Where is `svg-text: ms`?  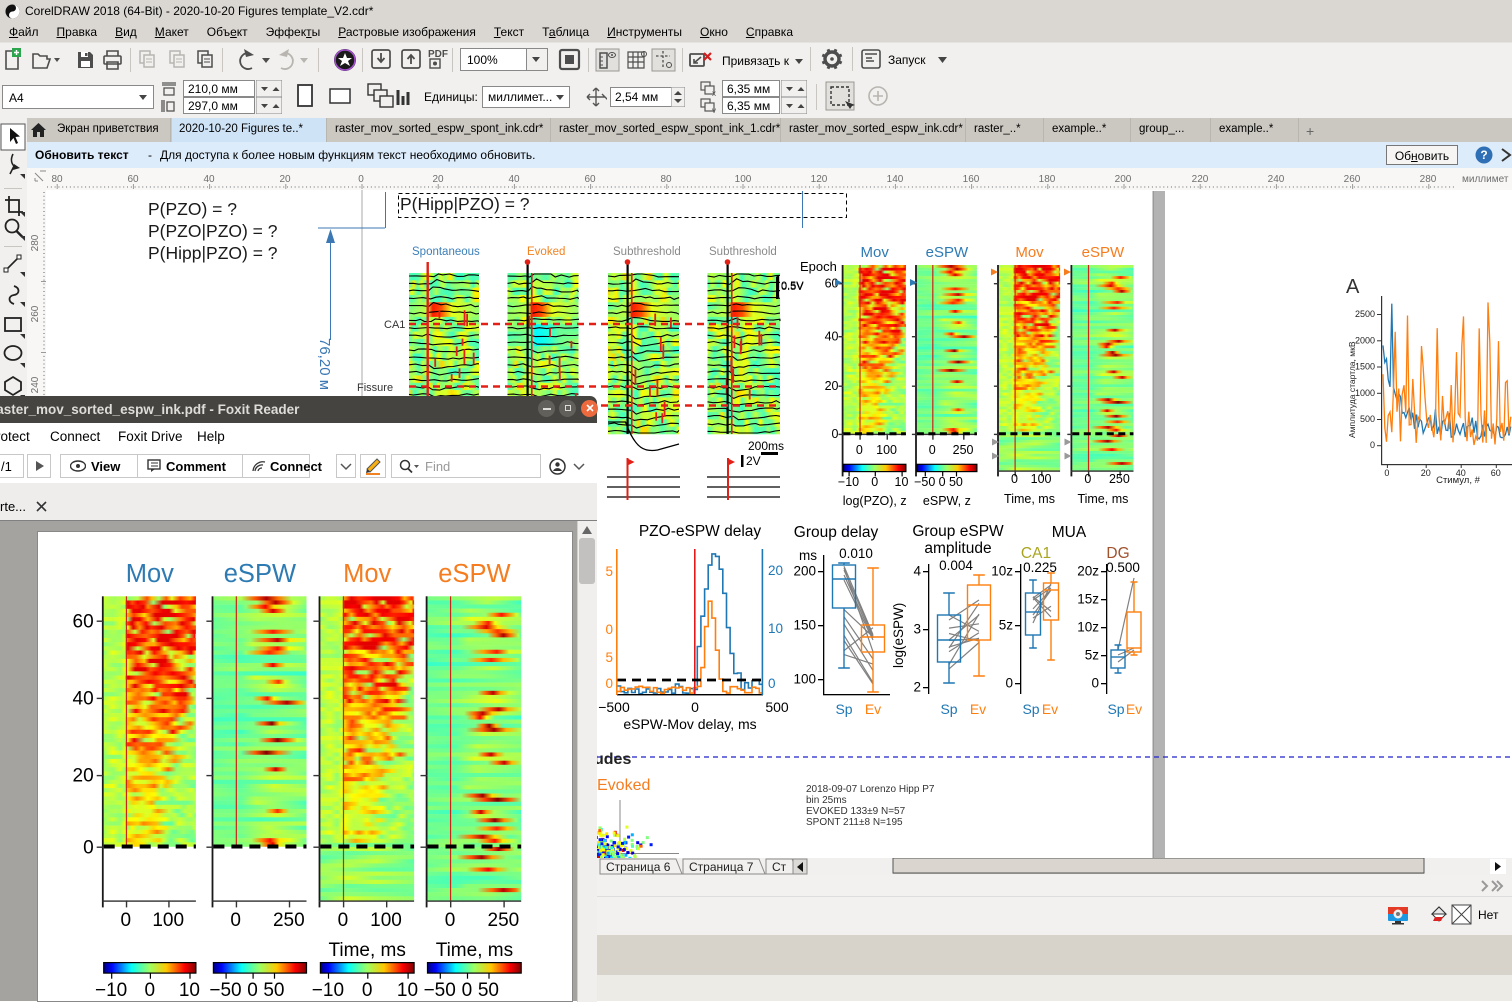 svg-text: ms is located at coordinates (808, 555).